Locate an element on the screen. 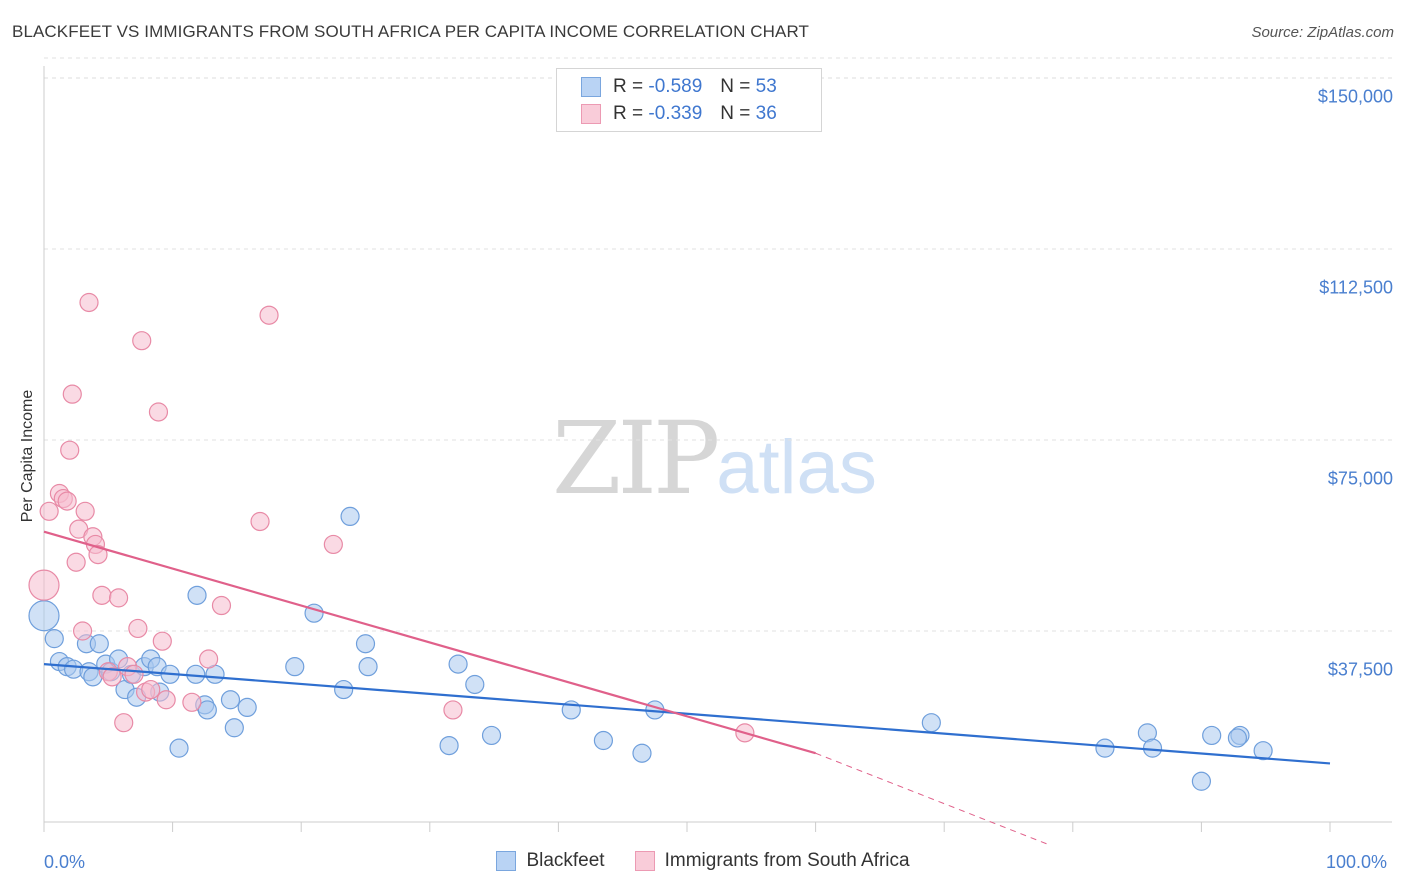 This screenshot has width=1406, height=892. source-label: Source: ZipAtlas.com is located at coordinates (1322, 32).